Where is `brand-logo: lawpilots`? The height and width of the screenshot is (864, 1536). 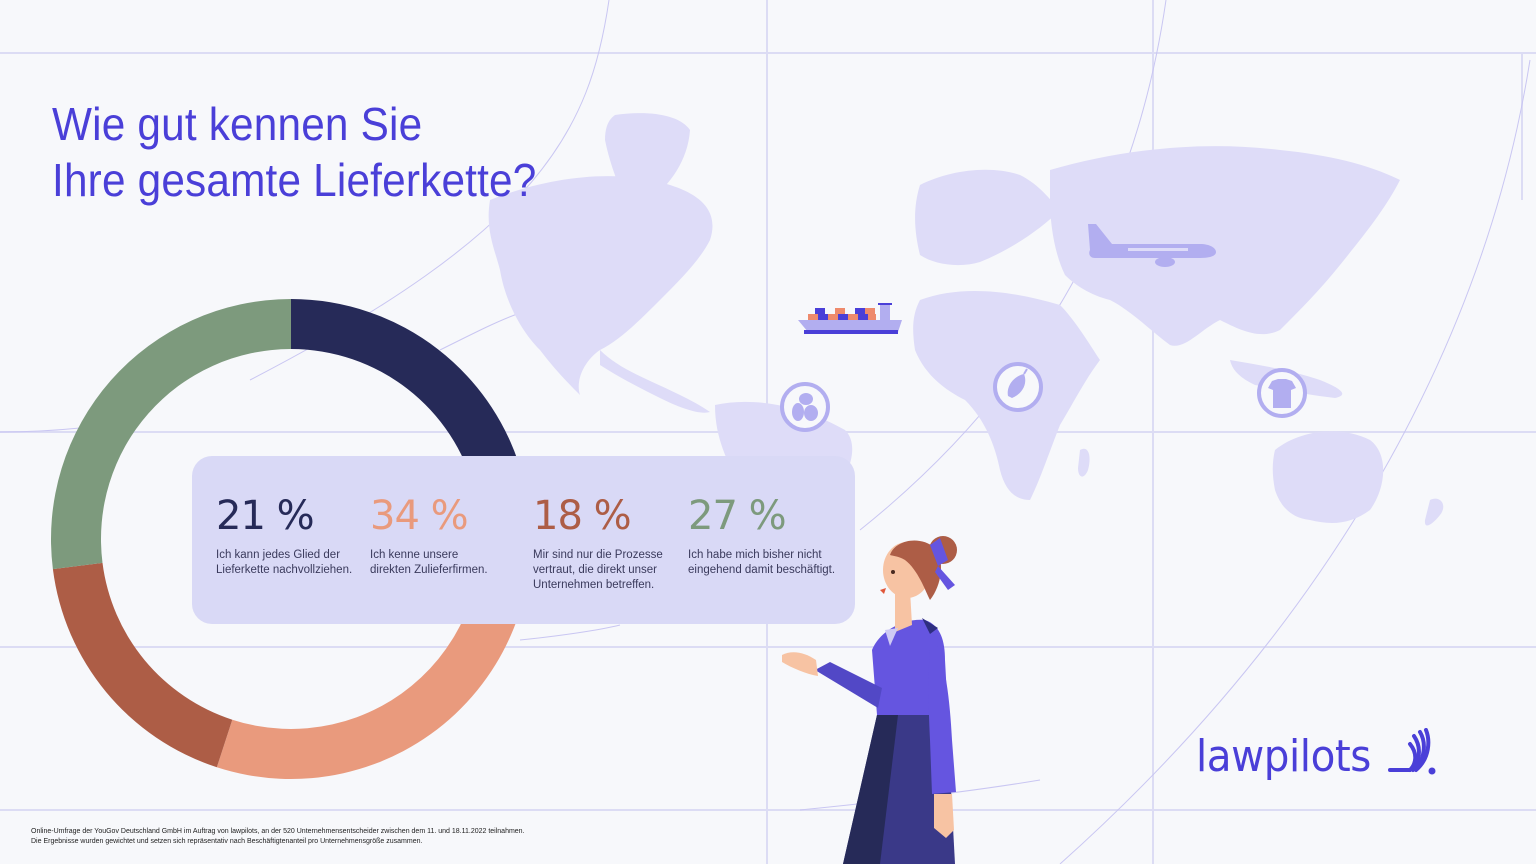 brand-logo: lawpilots is located at coordinates (1318, 756).